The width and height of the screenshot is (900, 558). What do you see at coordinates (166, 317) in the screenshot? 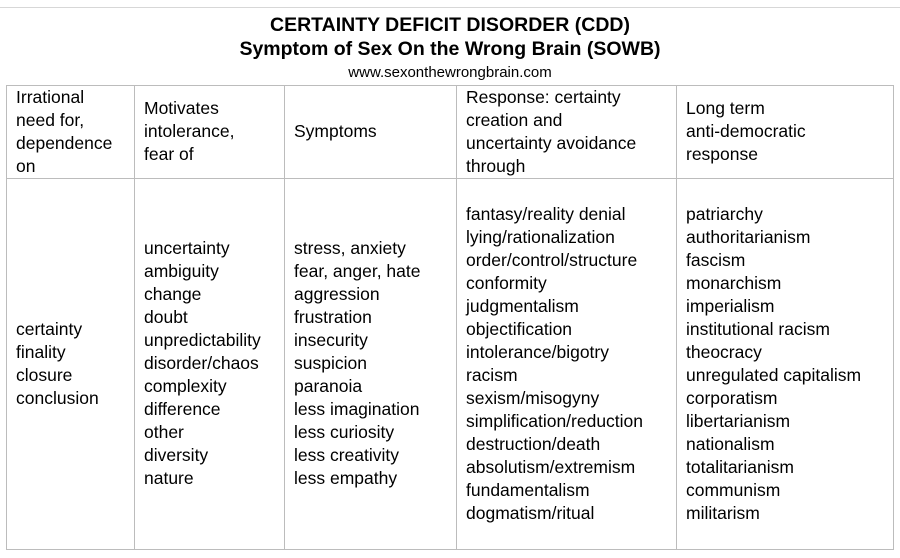
I see `list-item: doubt` at bounding box center [166, 317].